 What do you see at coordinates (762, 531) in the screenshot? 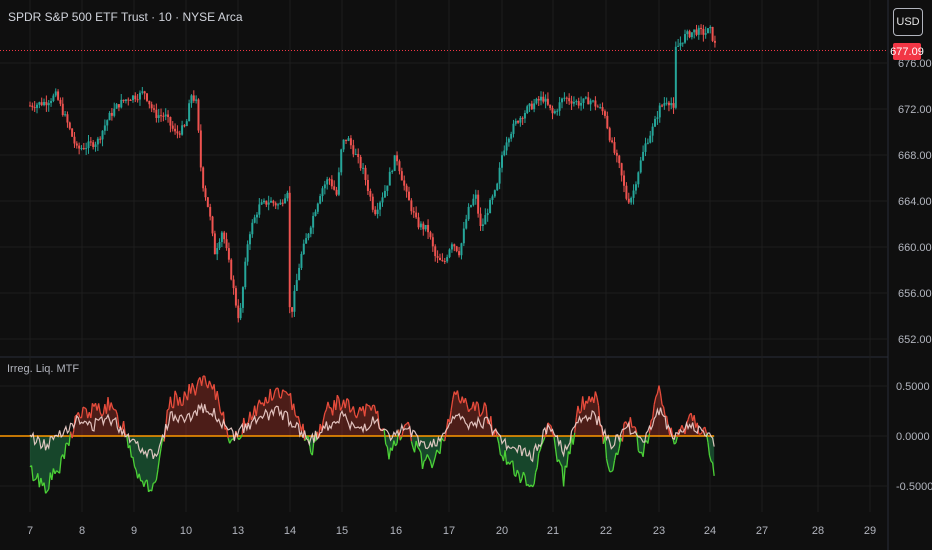
I see `time-tick-label: 27` at bounding box center [762, 531].